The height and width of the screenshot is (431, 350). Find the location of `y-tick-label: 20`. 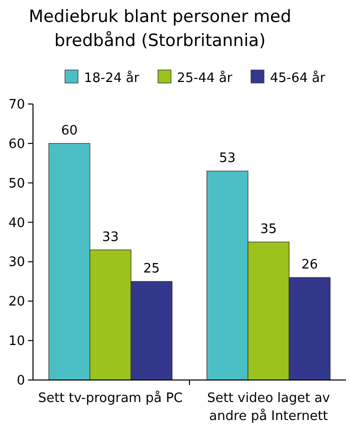

y-tick-label: 20 is located at coordinates (16, 302).